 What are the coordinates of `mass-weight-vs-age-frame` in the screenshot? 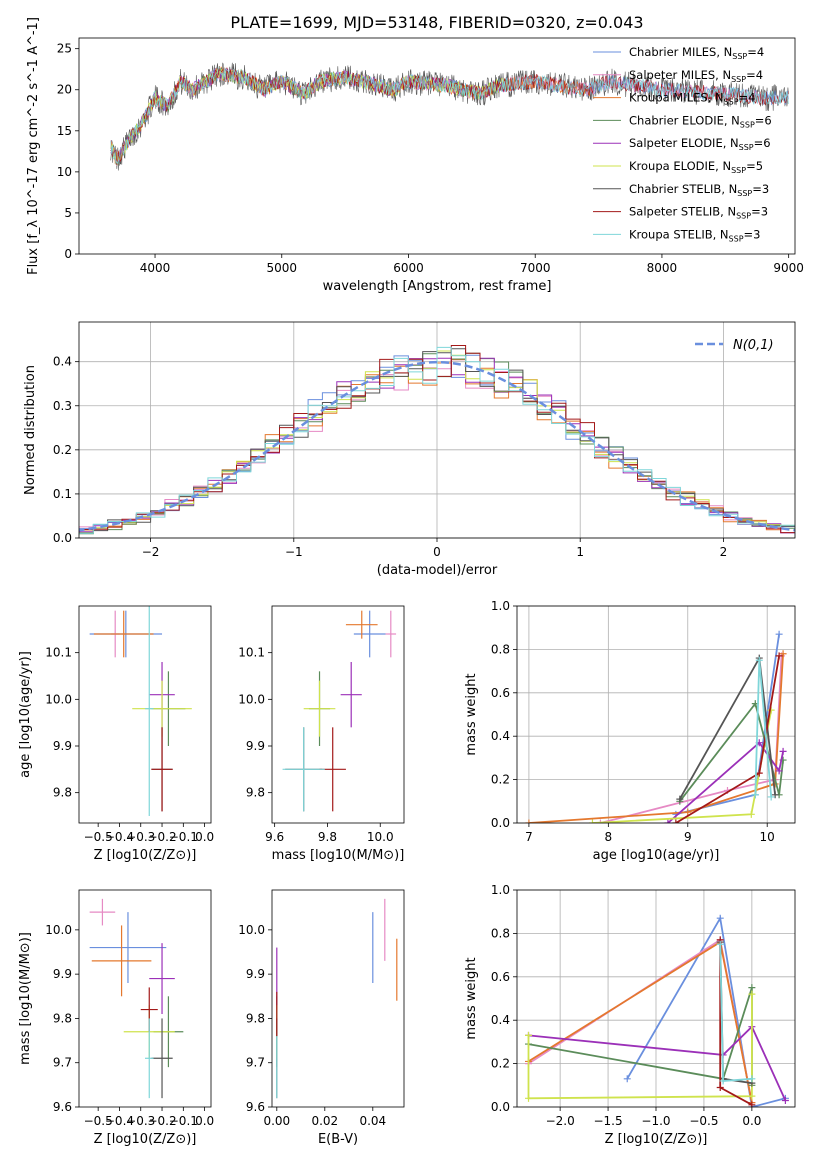 It's located at (656, 714).